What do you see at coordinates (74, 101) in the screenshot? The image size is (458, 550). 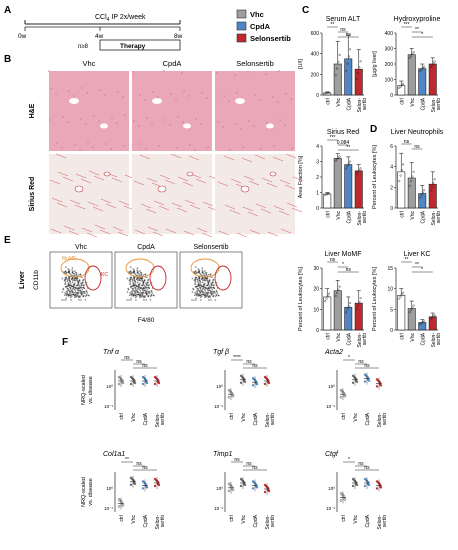 I see `histology-vessel` at bounding box center [74, 101].